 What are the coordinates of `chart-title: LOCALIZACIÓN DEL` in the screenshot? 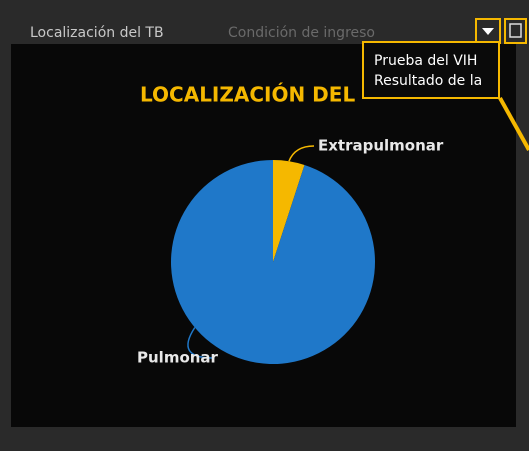 It's located at (247, 95).